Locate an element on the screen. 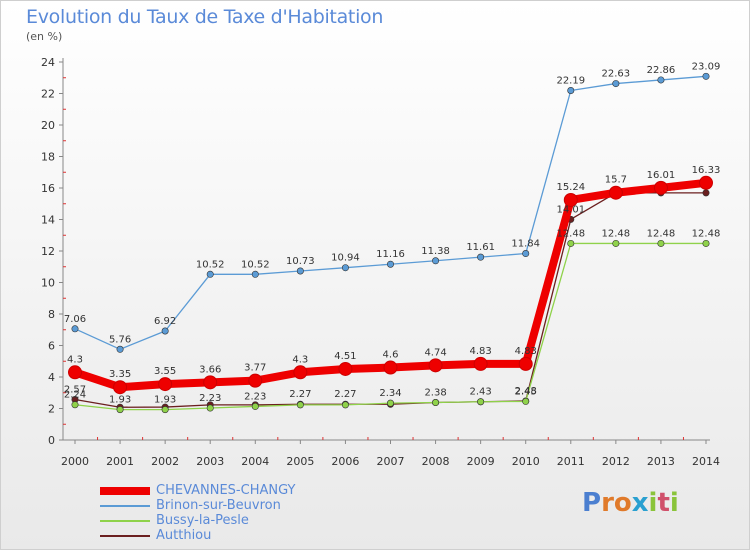  logo-letter: r is located at coordinates (607, 503).